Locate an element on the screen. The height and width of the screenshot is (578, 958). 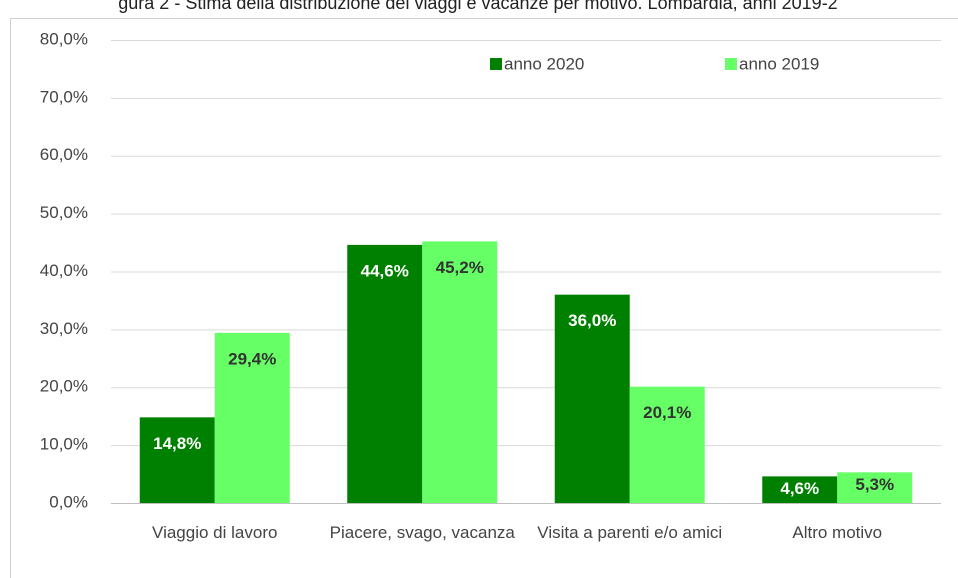
y-tick-label: 10,0% is located at coordinates (64, 444).